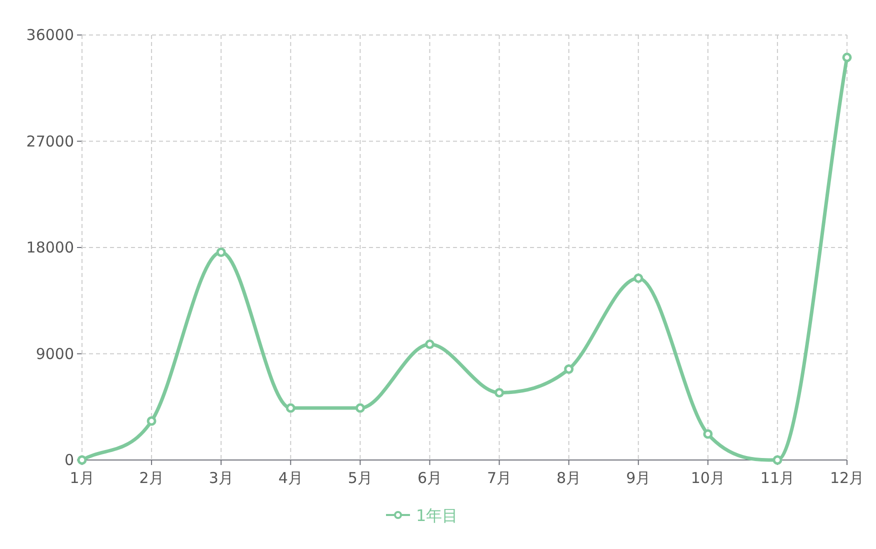 This screenshot has width=876, height=549. I want to click on y-tick-label: 9000, so click(55, 353).